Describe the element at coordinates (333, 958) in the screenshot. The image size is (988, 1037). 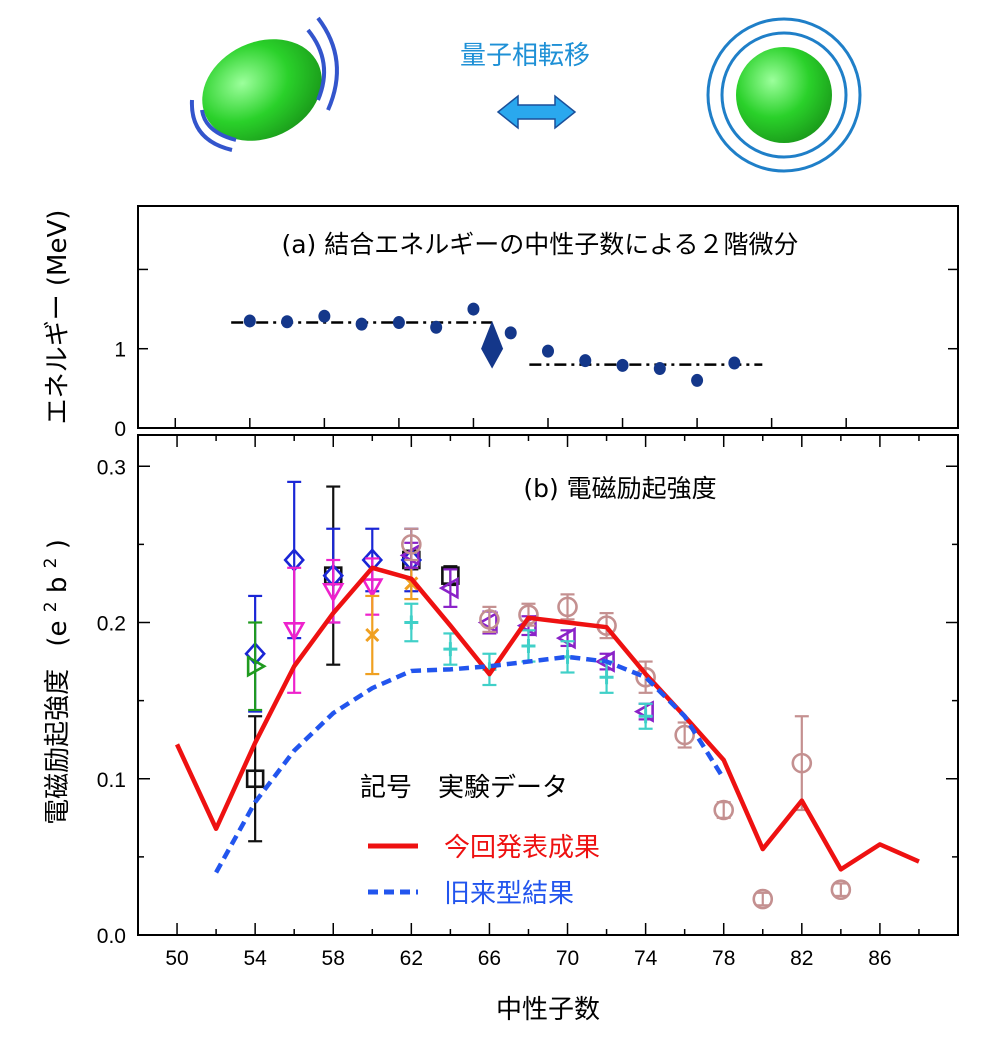
I see `panel-b-xtick-label: 58` at that location.